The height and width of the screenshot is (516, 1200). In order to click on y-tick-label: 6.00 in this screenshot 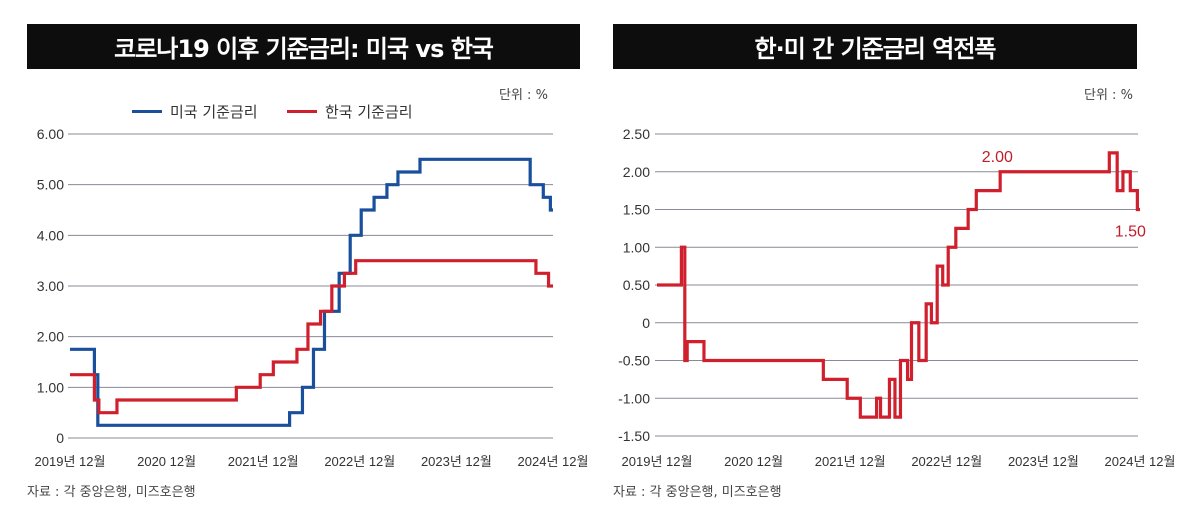, I will do `click(50, 134)`.